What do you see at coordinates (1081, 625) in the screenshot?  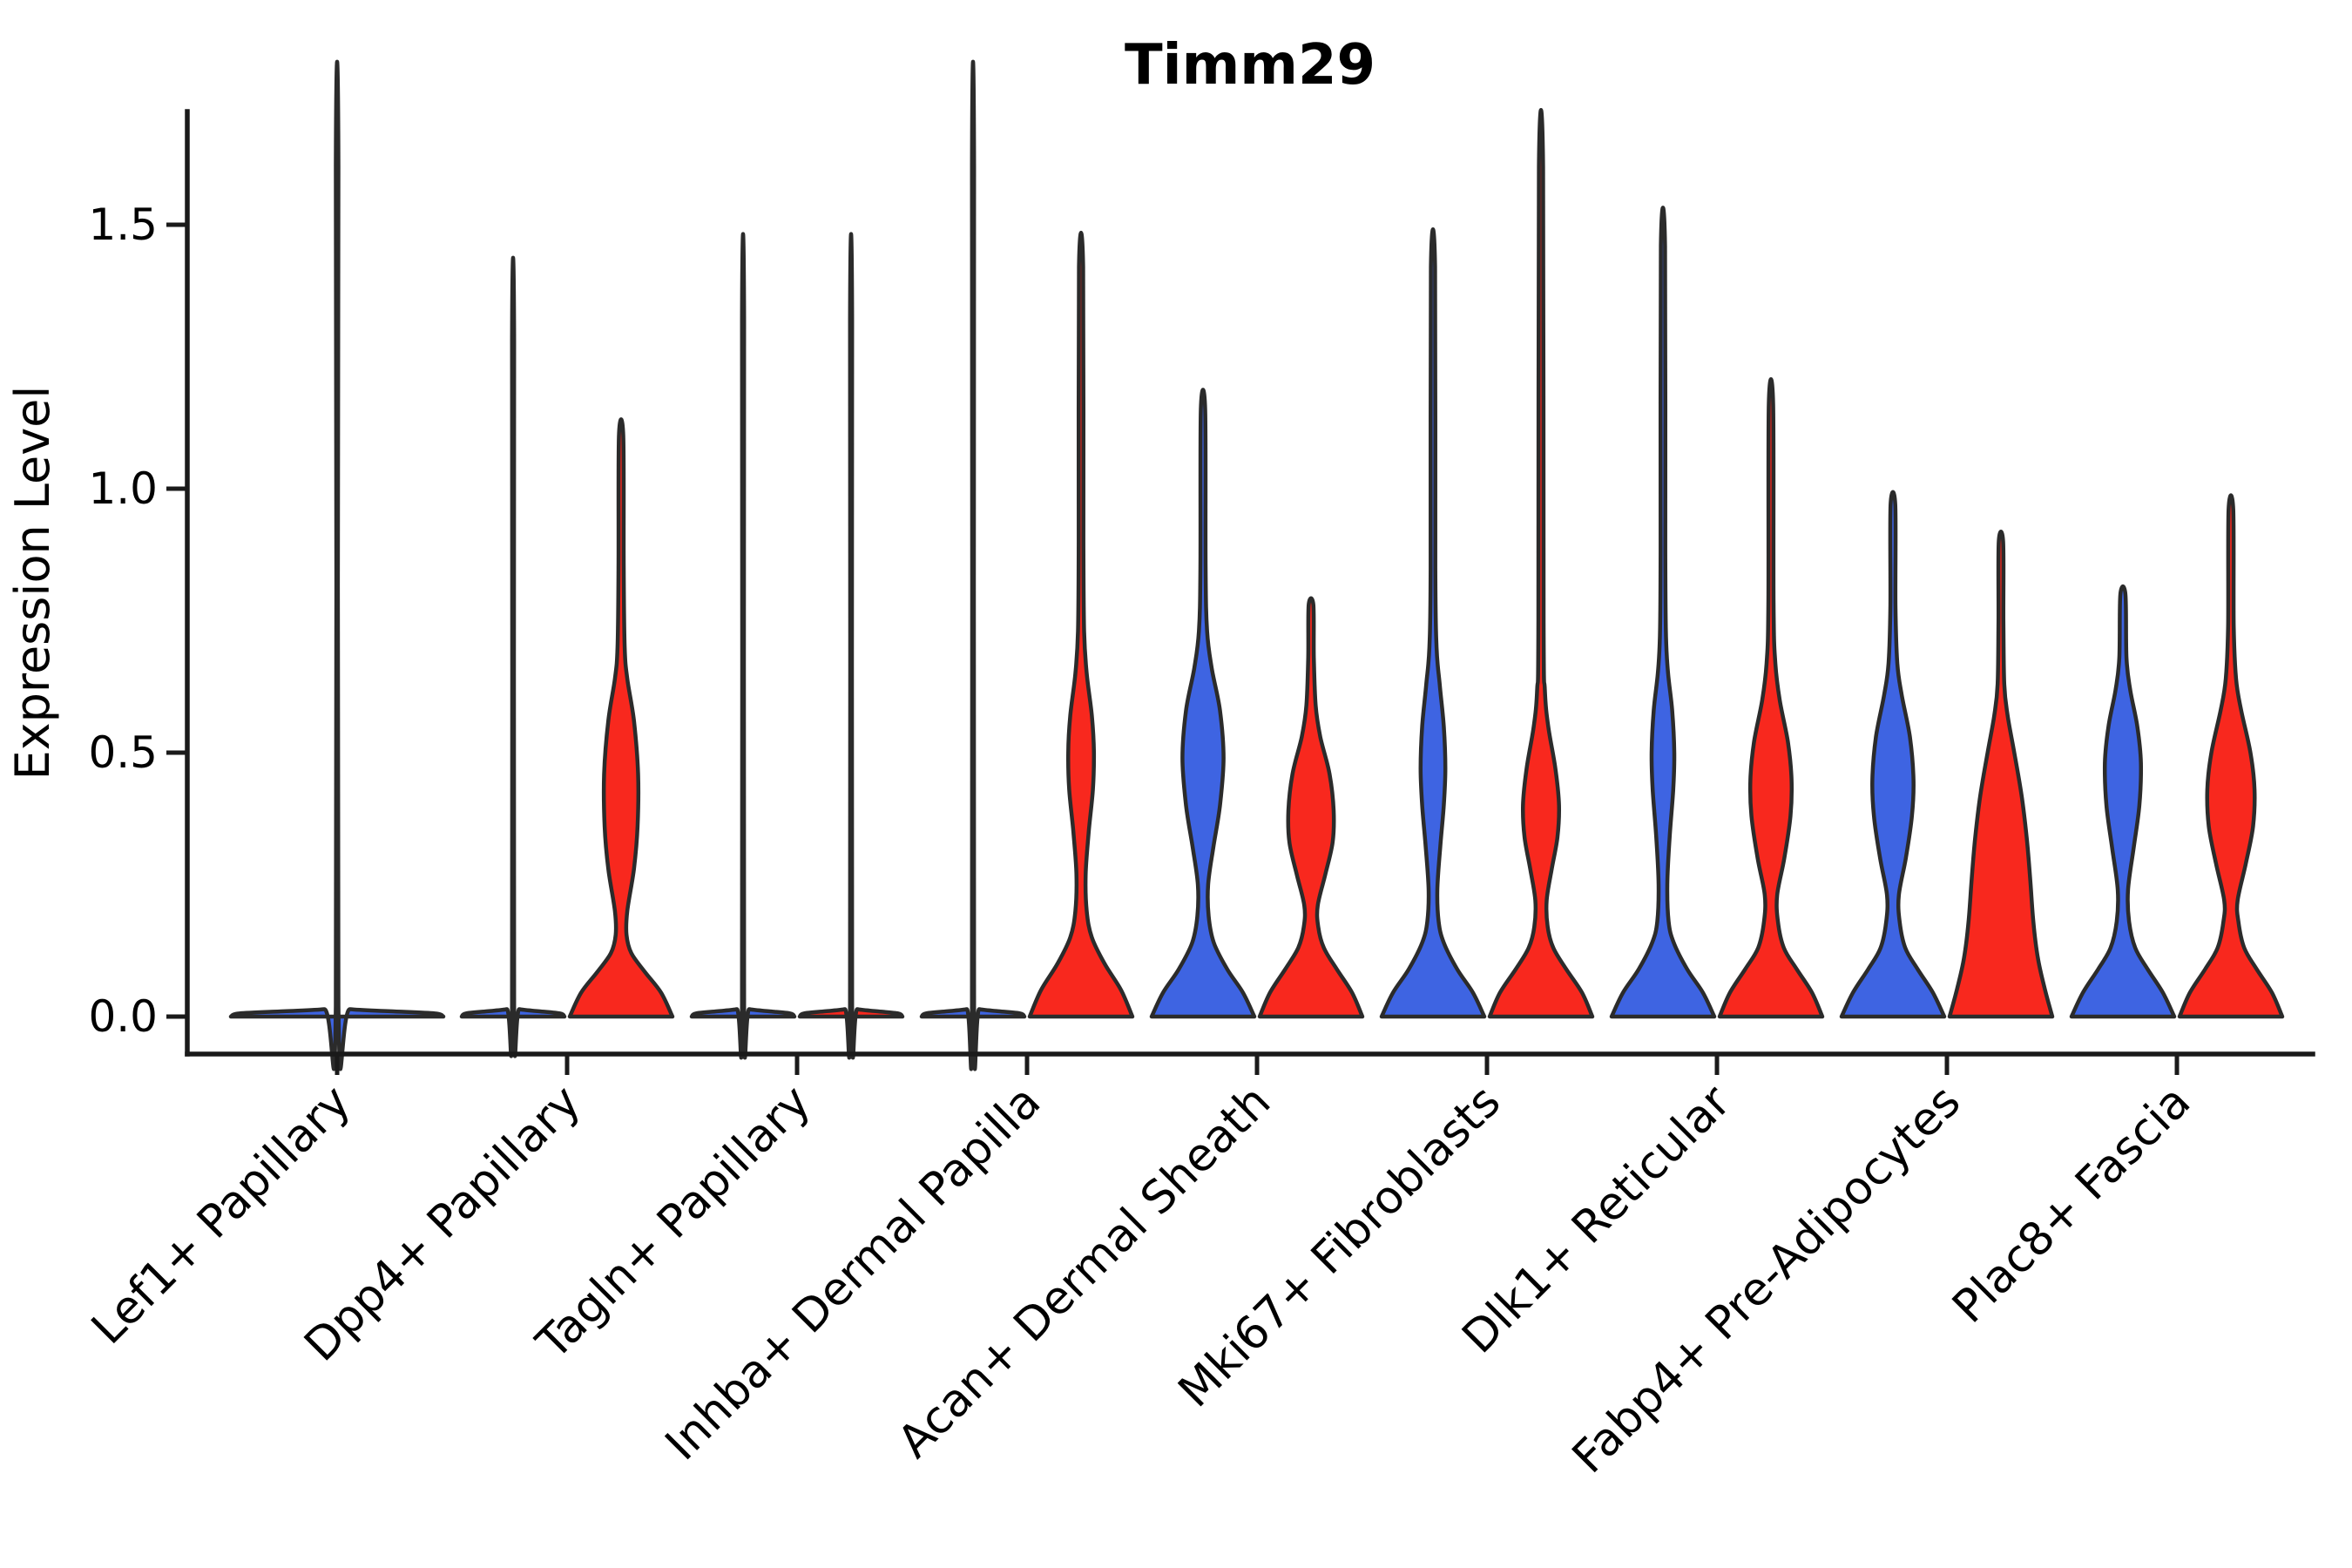 I see `violin-inhba-dermal-papilla-red` at bounding box center [1081, 625].